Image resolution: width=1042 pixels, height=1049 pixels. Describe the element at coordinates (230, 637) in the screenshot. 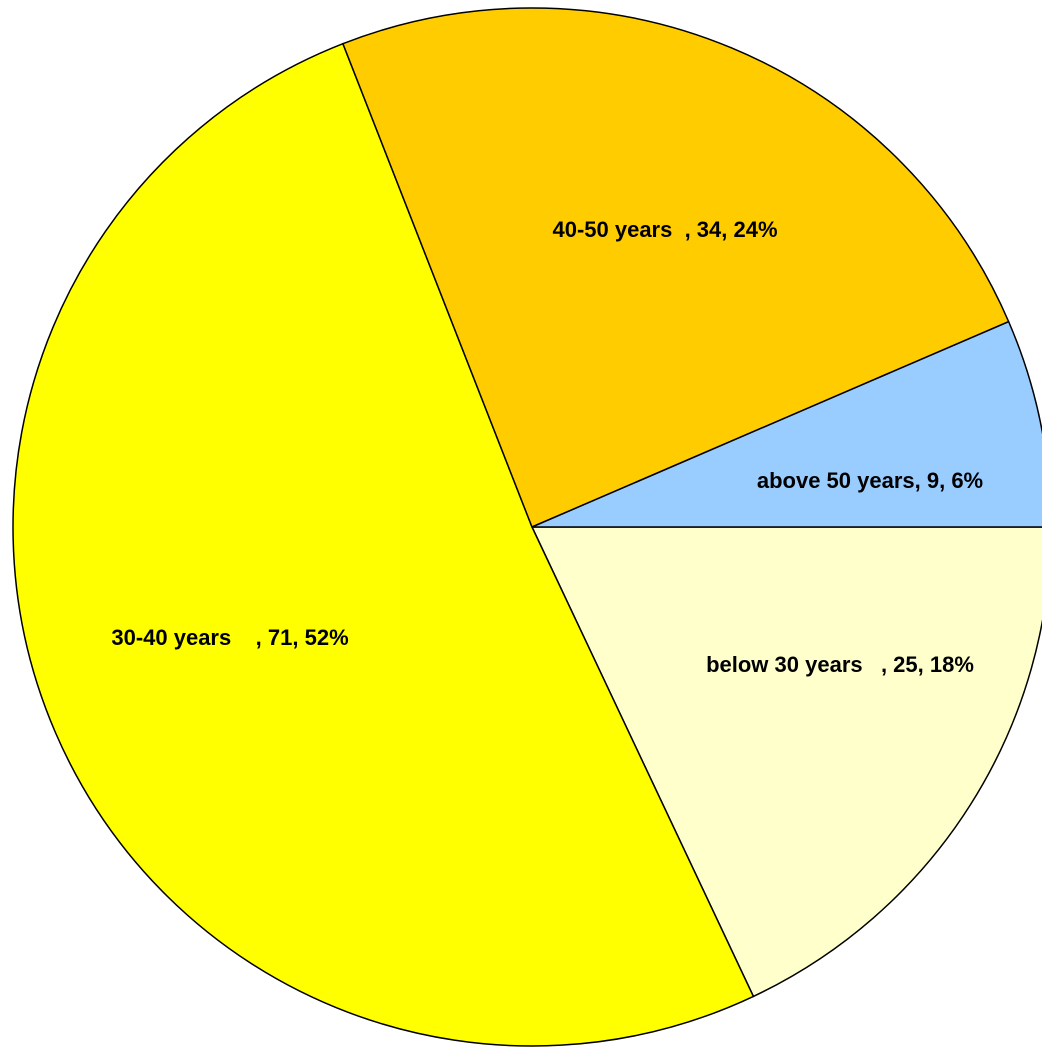

I see `data-label: 30-40 years , 71, 52%` at that location.